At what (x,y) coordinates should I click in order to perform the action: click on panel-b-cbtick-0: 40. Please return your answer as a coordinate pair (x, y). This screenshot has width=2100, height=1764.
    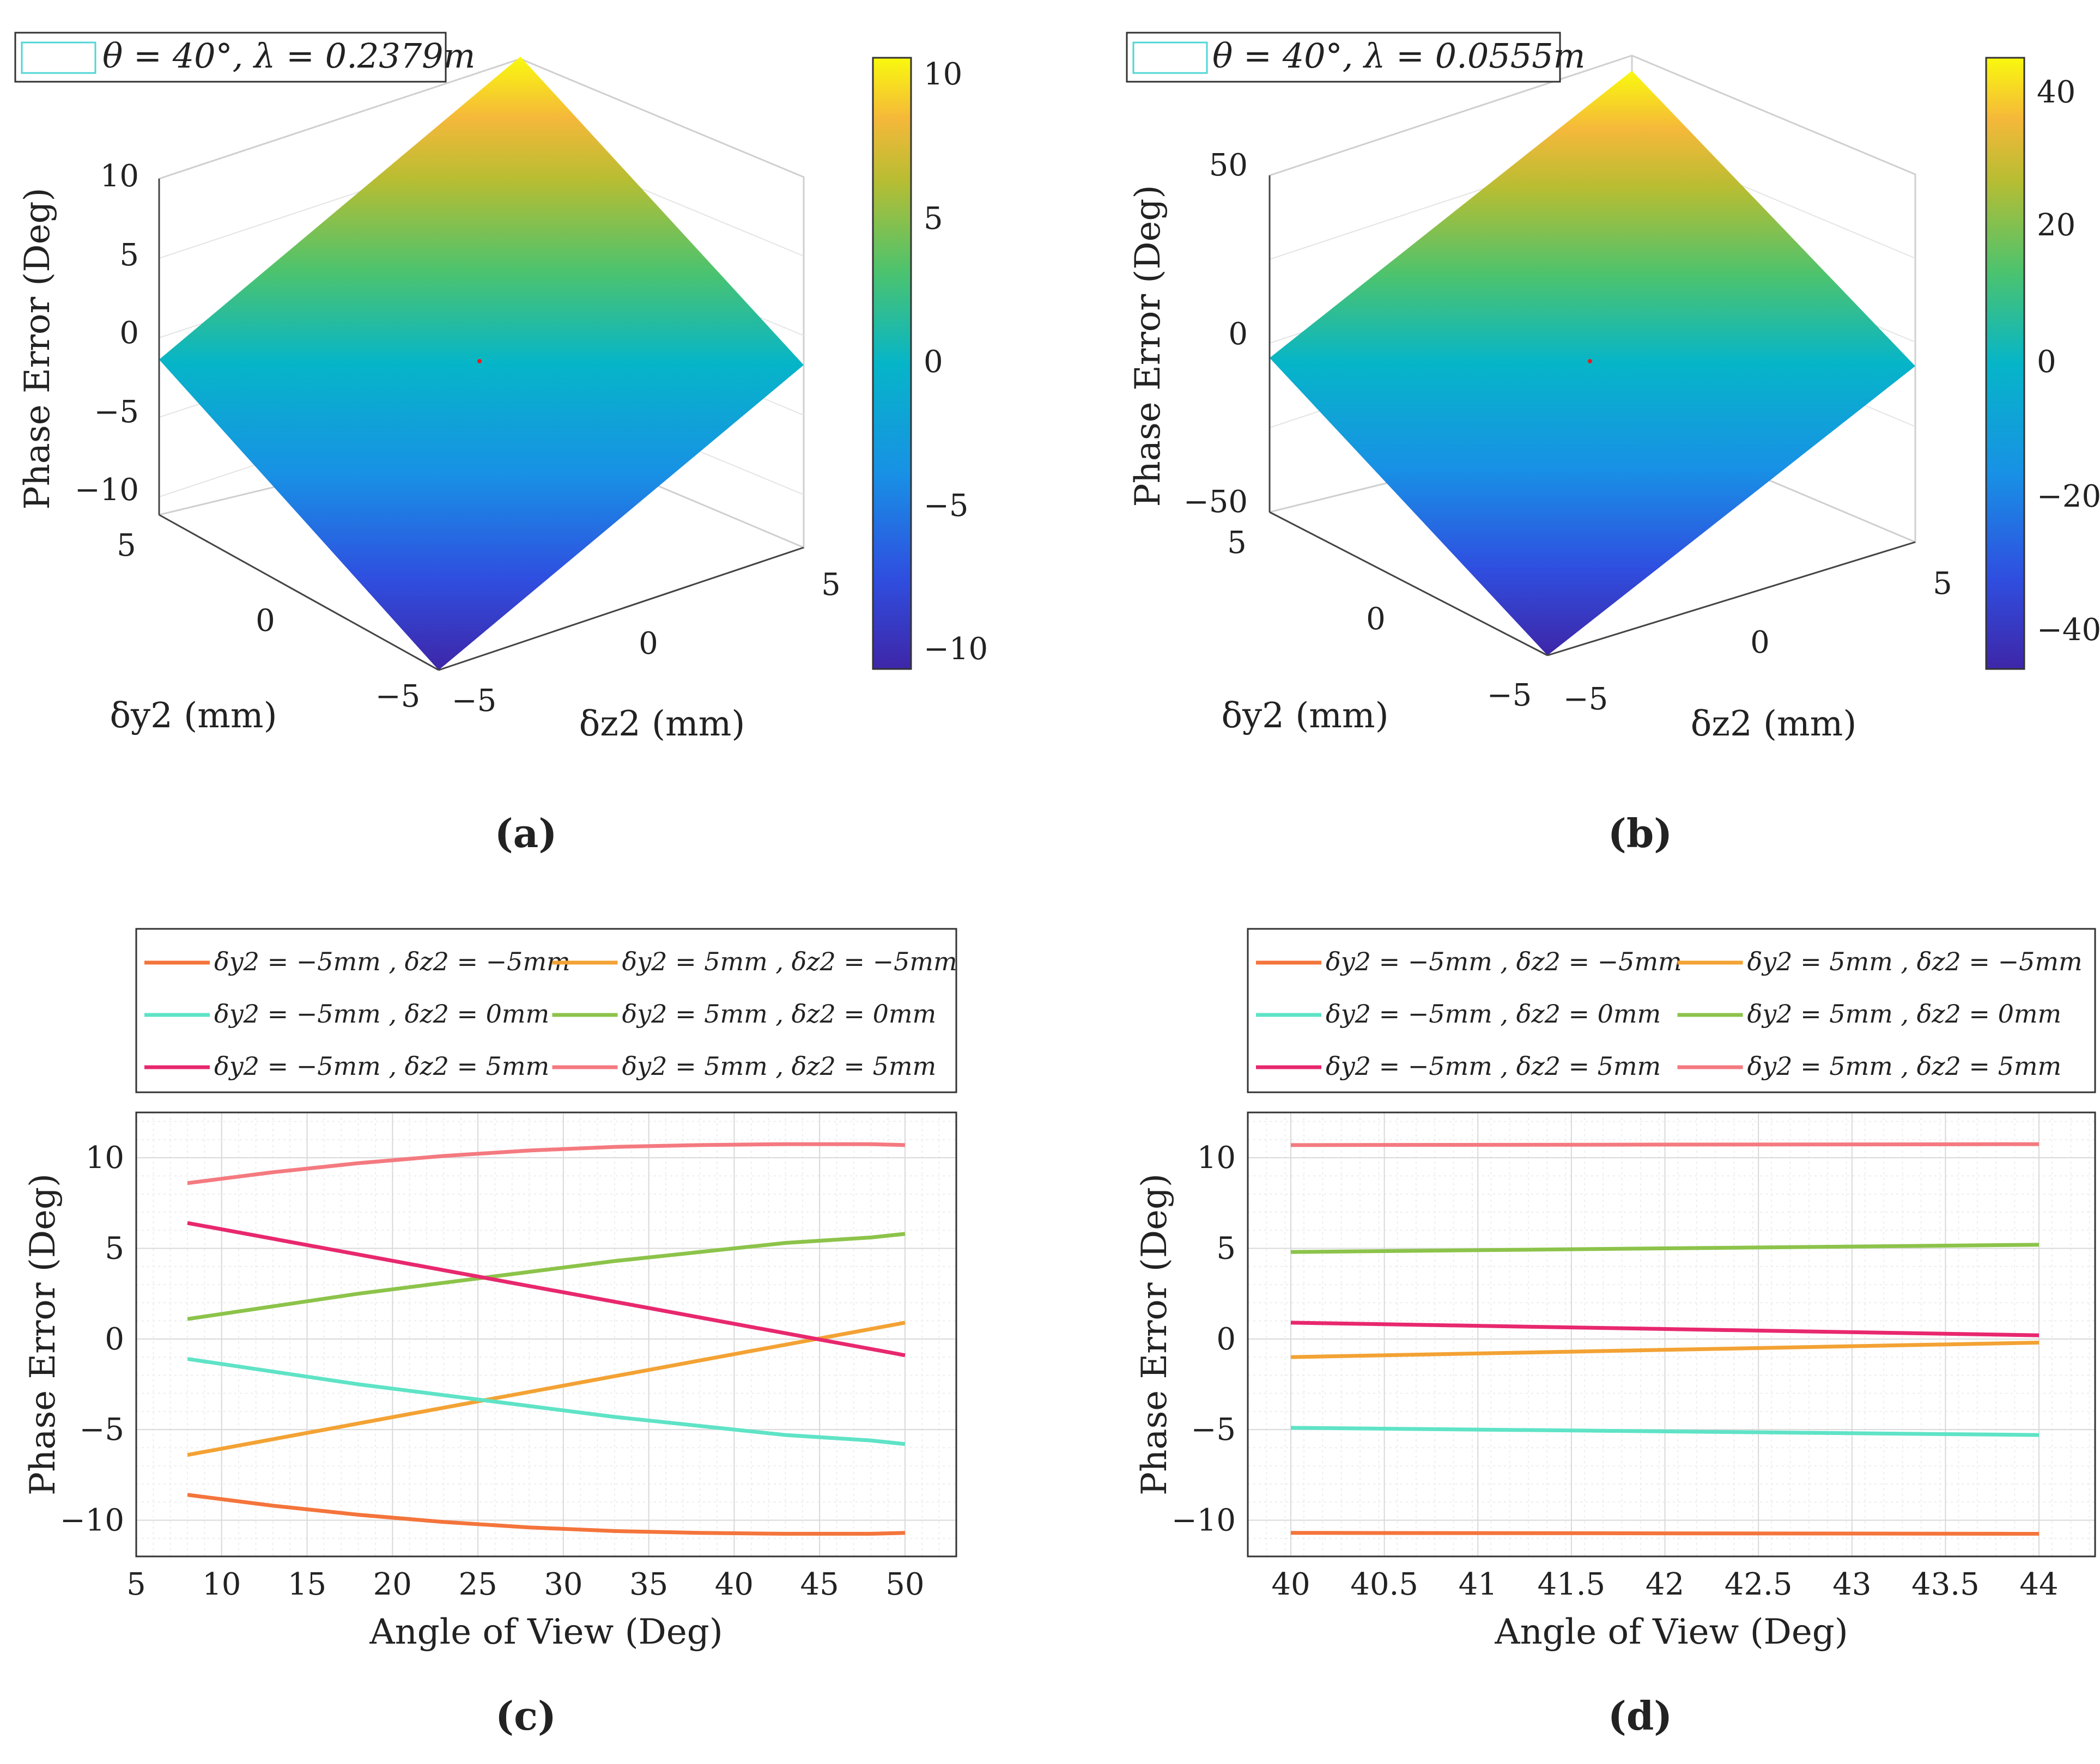
    Looking at the image, I should click on (2056, 92).